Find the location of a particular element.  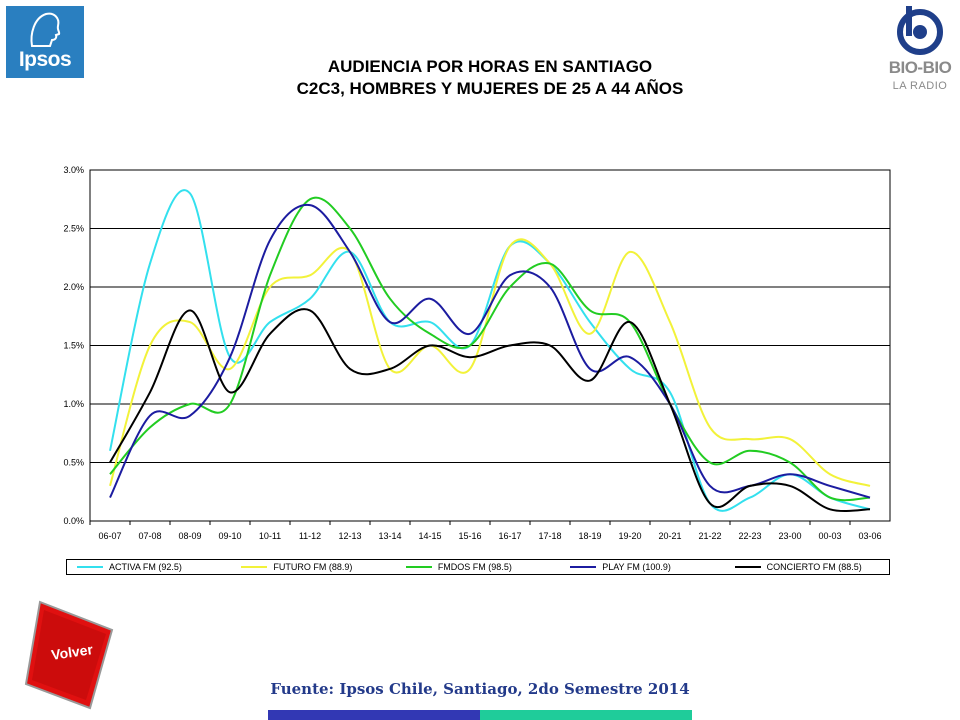

biobio-logo: BIO-BIO LA RADIO is located at coordinates (920, 54).